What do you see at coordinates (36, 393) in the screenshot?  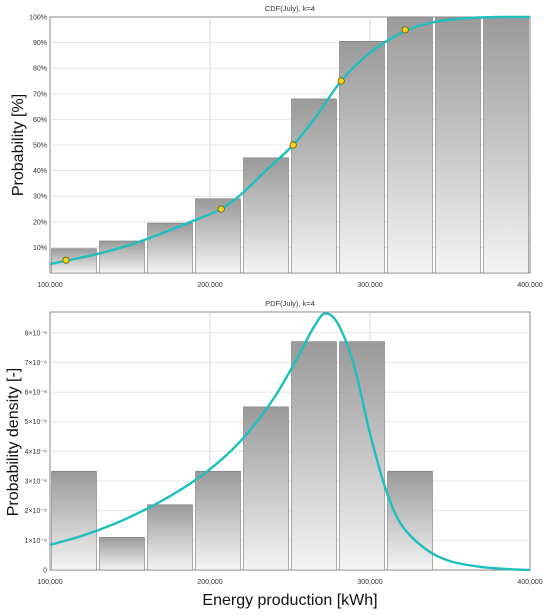 I see `pdf-y-tick-label: 6×10⁻⁶` at bounding box center [36, 393].